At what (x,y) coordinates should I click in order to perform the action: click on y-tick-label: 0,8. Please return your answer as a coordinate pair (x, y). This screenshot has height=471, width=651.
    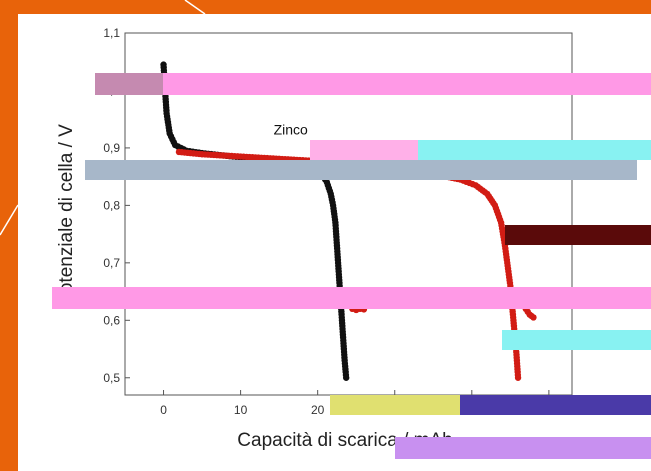
    Looking at the image, I should click on (111, 205).